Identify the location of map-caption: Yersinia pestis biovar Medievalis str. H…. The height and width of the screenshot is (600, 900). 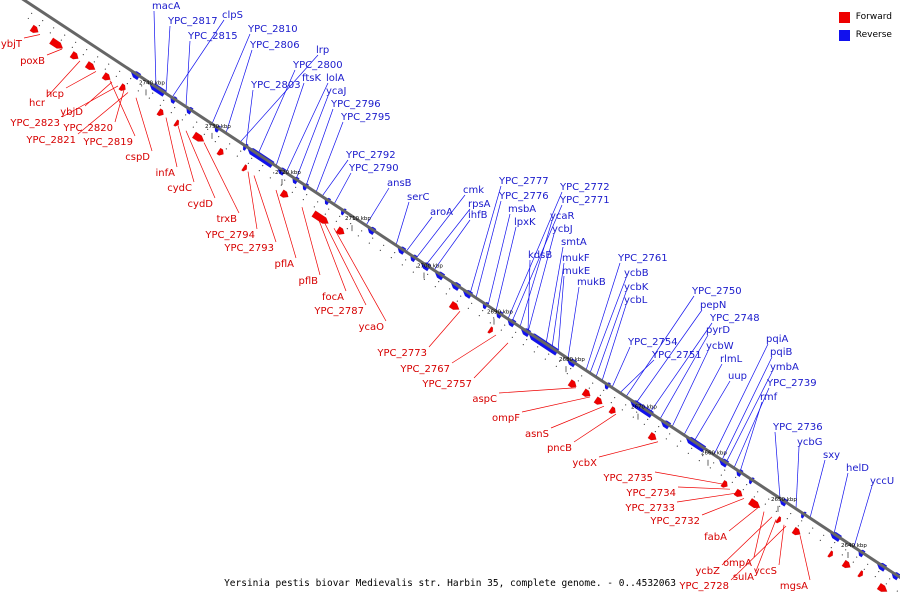
(450, 583).